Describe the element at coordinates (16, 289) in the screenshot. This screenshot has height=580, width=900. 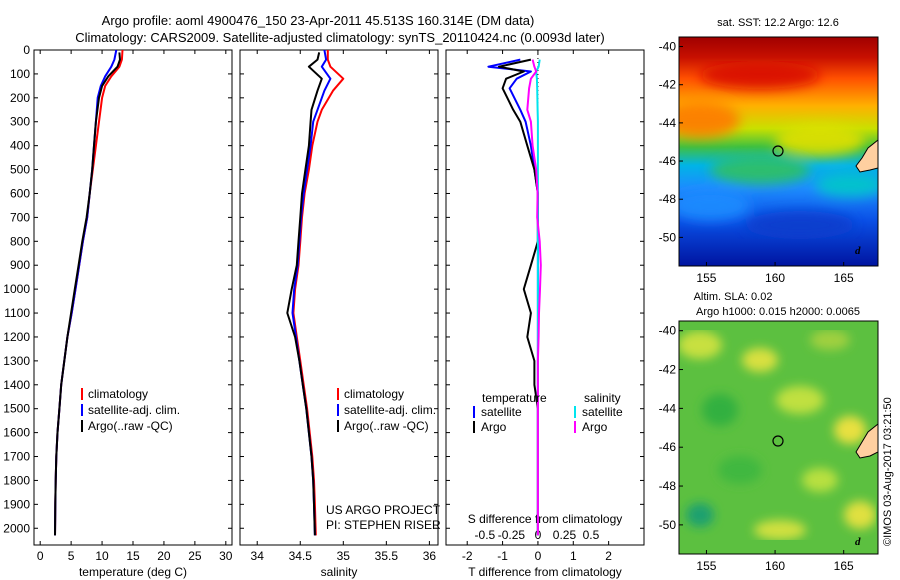
I see `y-tick-label: 1000` at that location.